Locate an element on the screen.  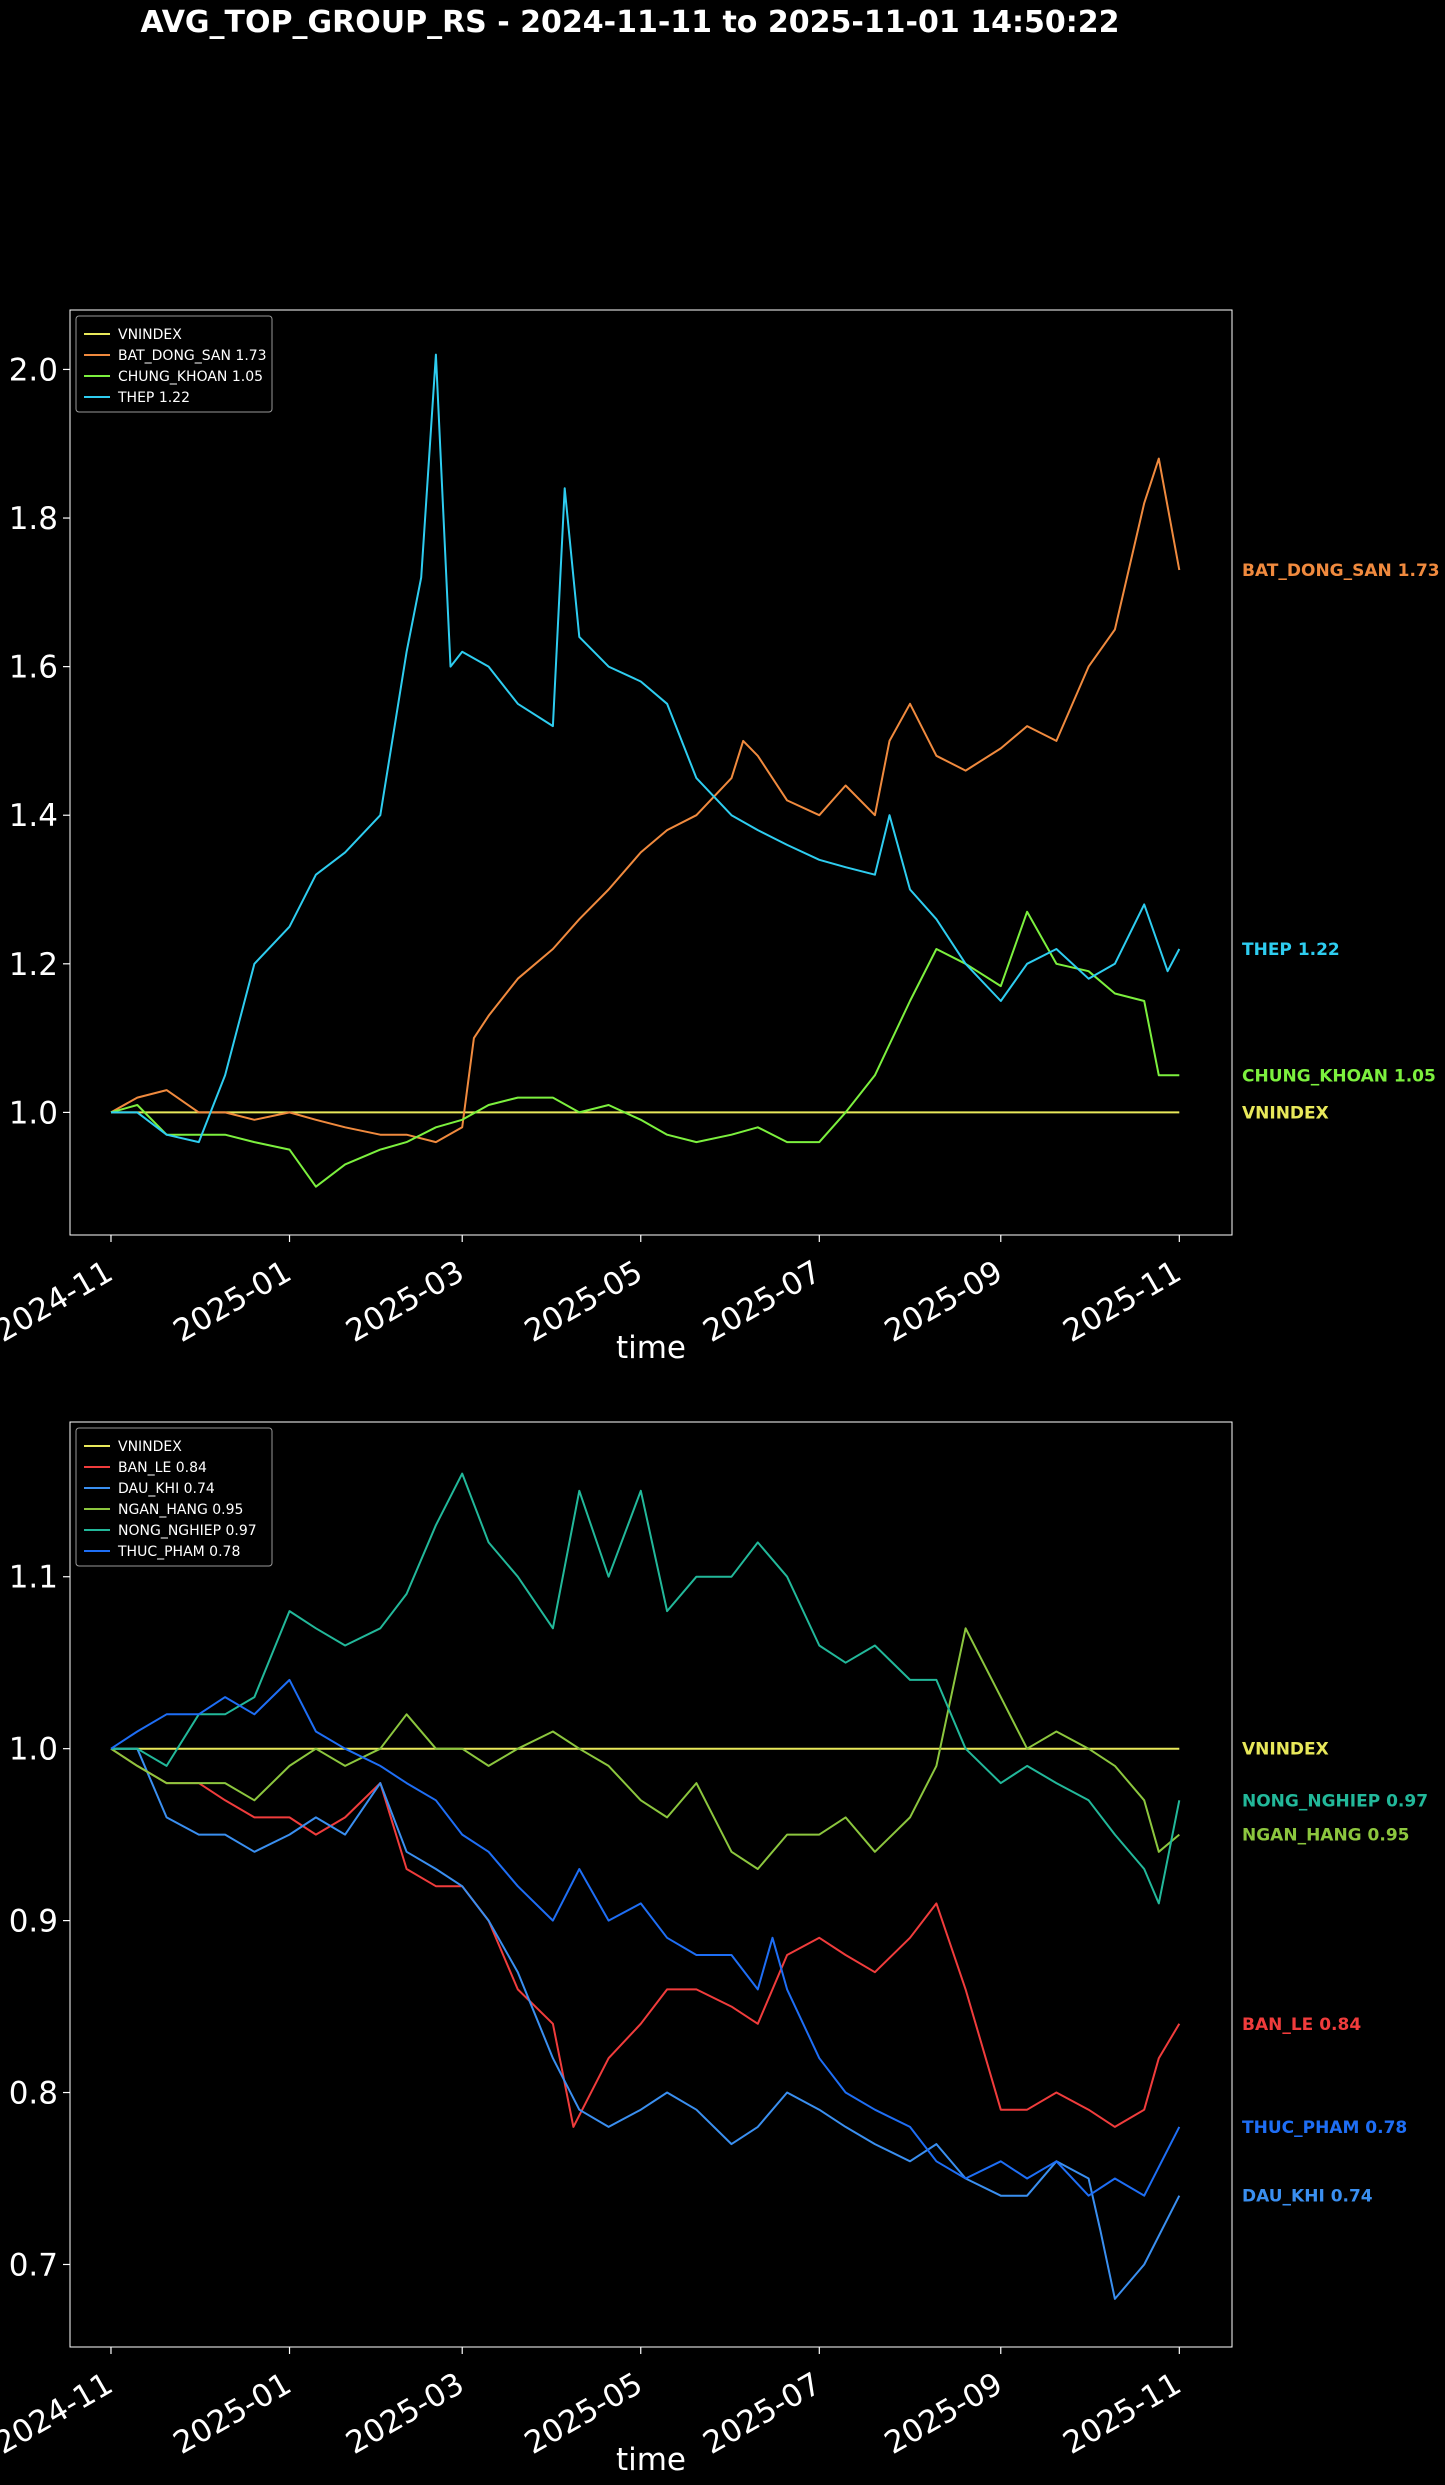
legend-entry: THUC_PHAM 0.78 is located at coordinates (178, 1552).